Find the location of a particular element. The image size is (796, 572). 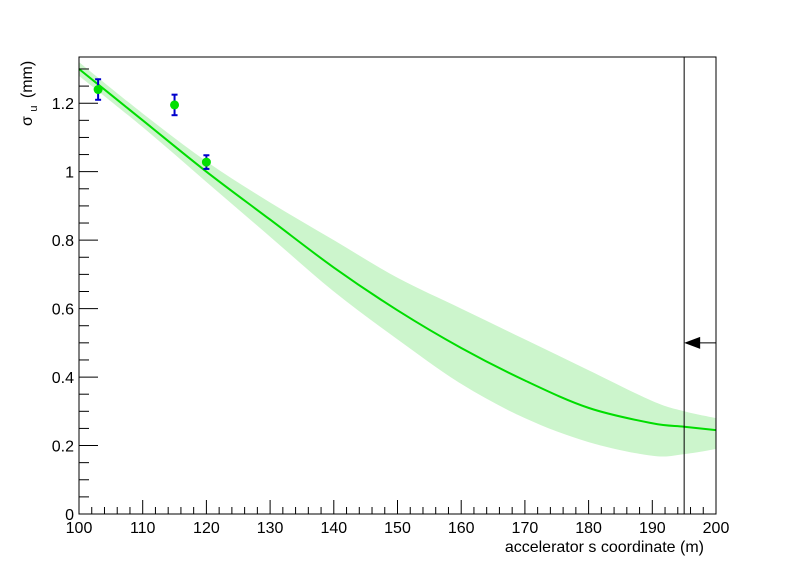

arrow-head is located at coordinates (692, 342).